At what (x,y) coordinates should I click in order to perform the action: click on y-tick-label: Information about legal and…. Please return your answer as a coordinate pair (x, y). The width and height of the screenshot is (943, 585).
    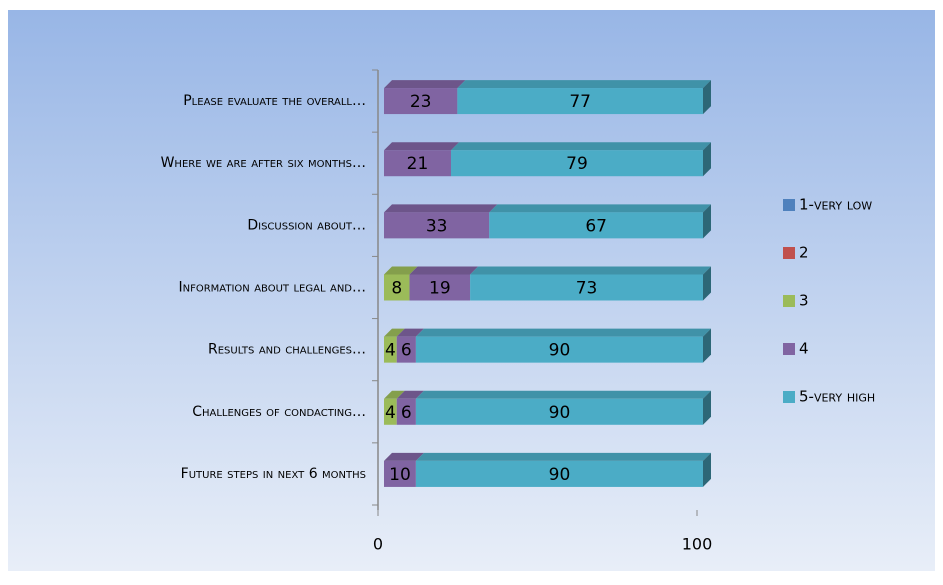
    Looking at the image, I should click on (272, 288).